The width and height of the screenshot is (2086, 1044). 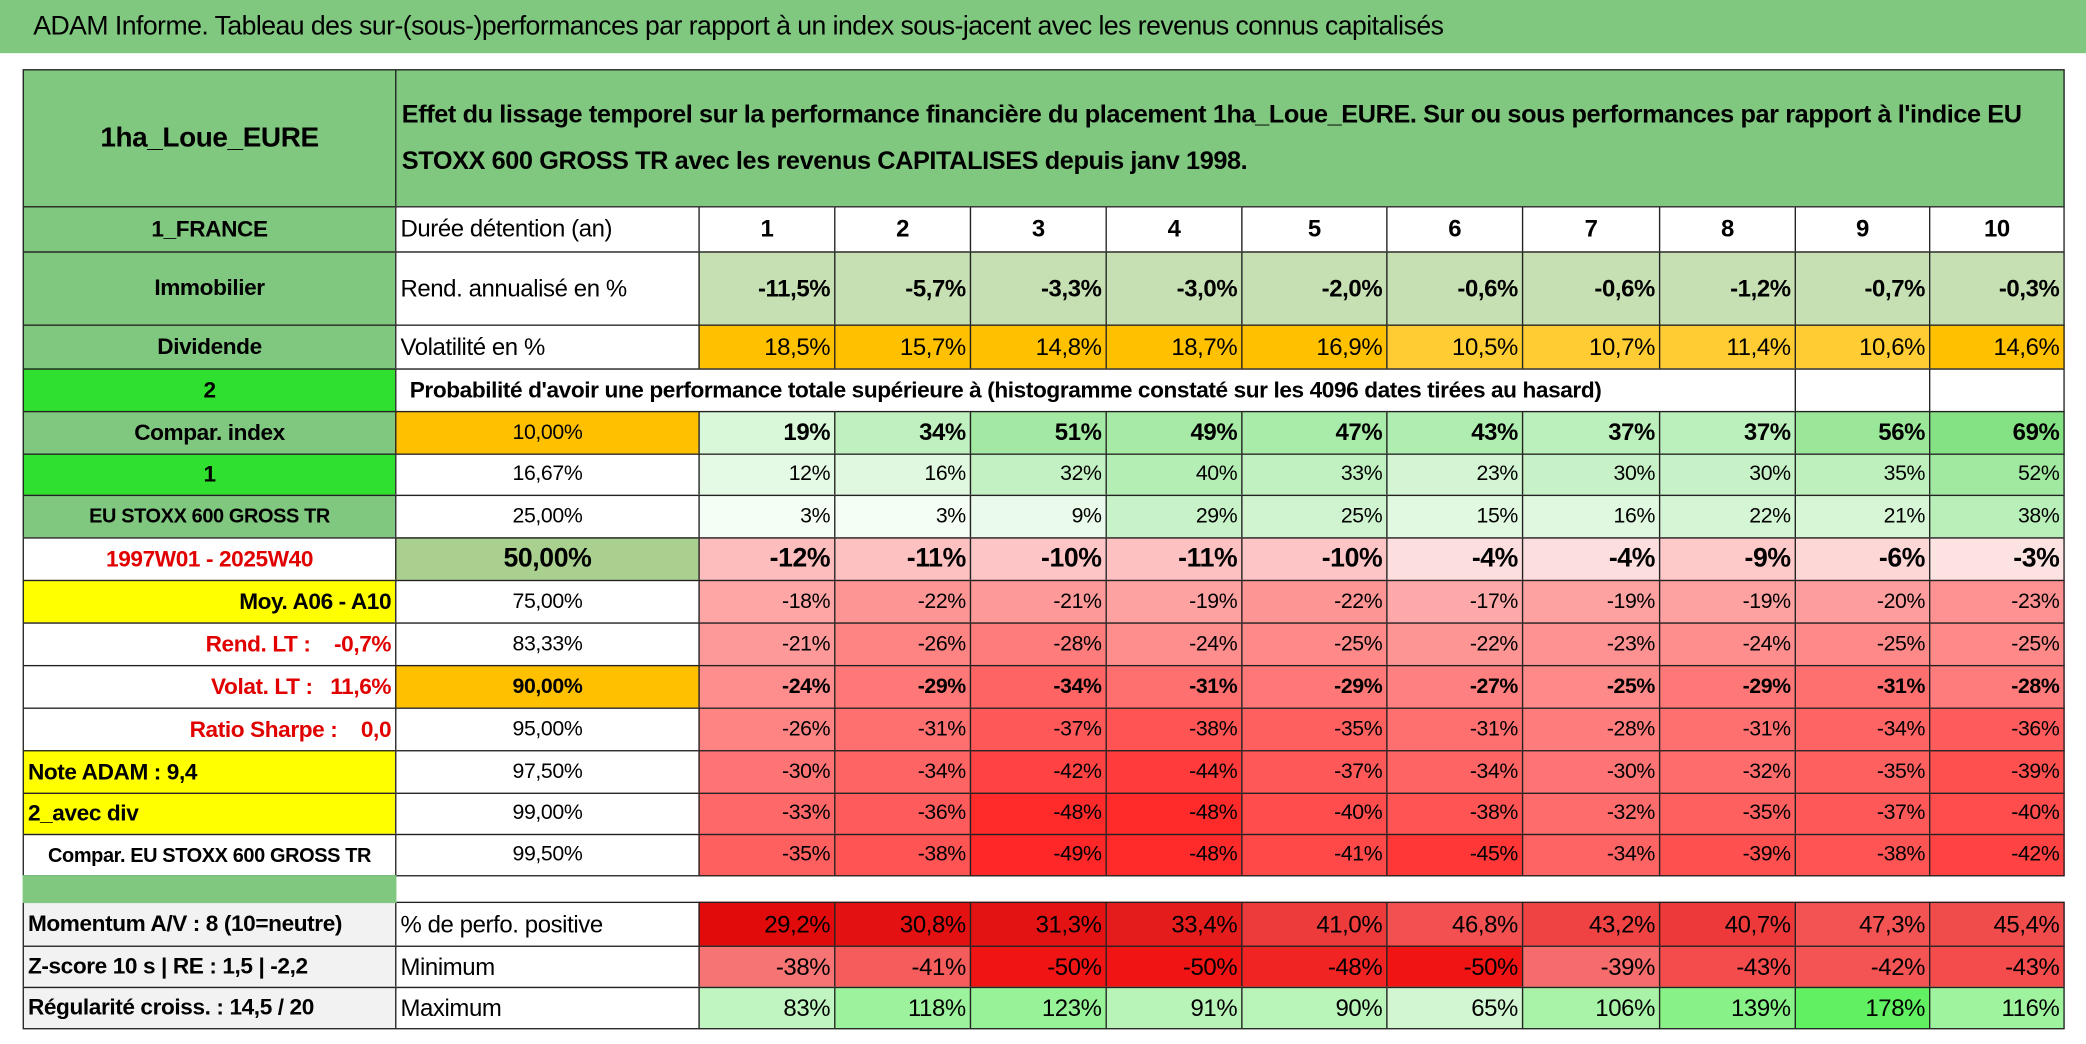 What do you see at coordinates (1862, 924) in the screenshot?
I see `value-cell: 47,3%` at bounding box center [1862, 924].